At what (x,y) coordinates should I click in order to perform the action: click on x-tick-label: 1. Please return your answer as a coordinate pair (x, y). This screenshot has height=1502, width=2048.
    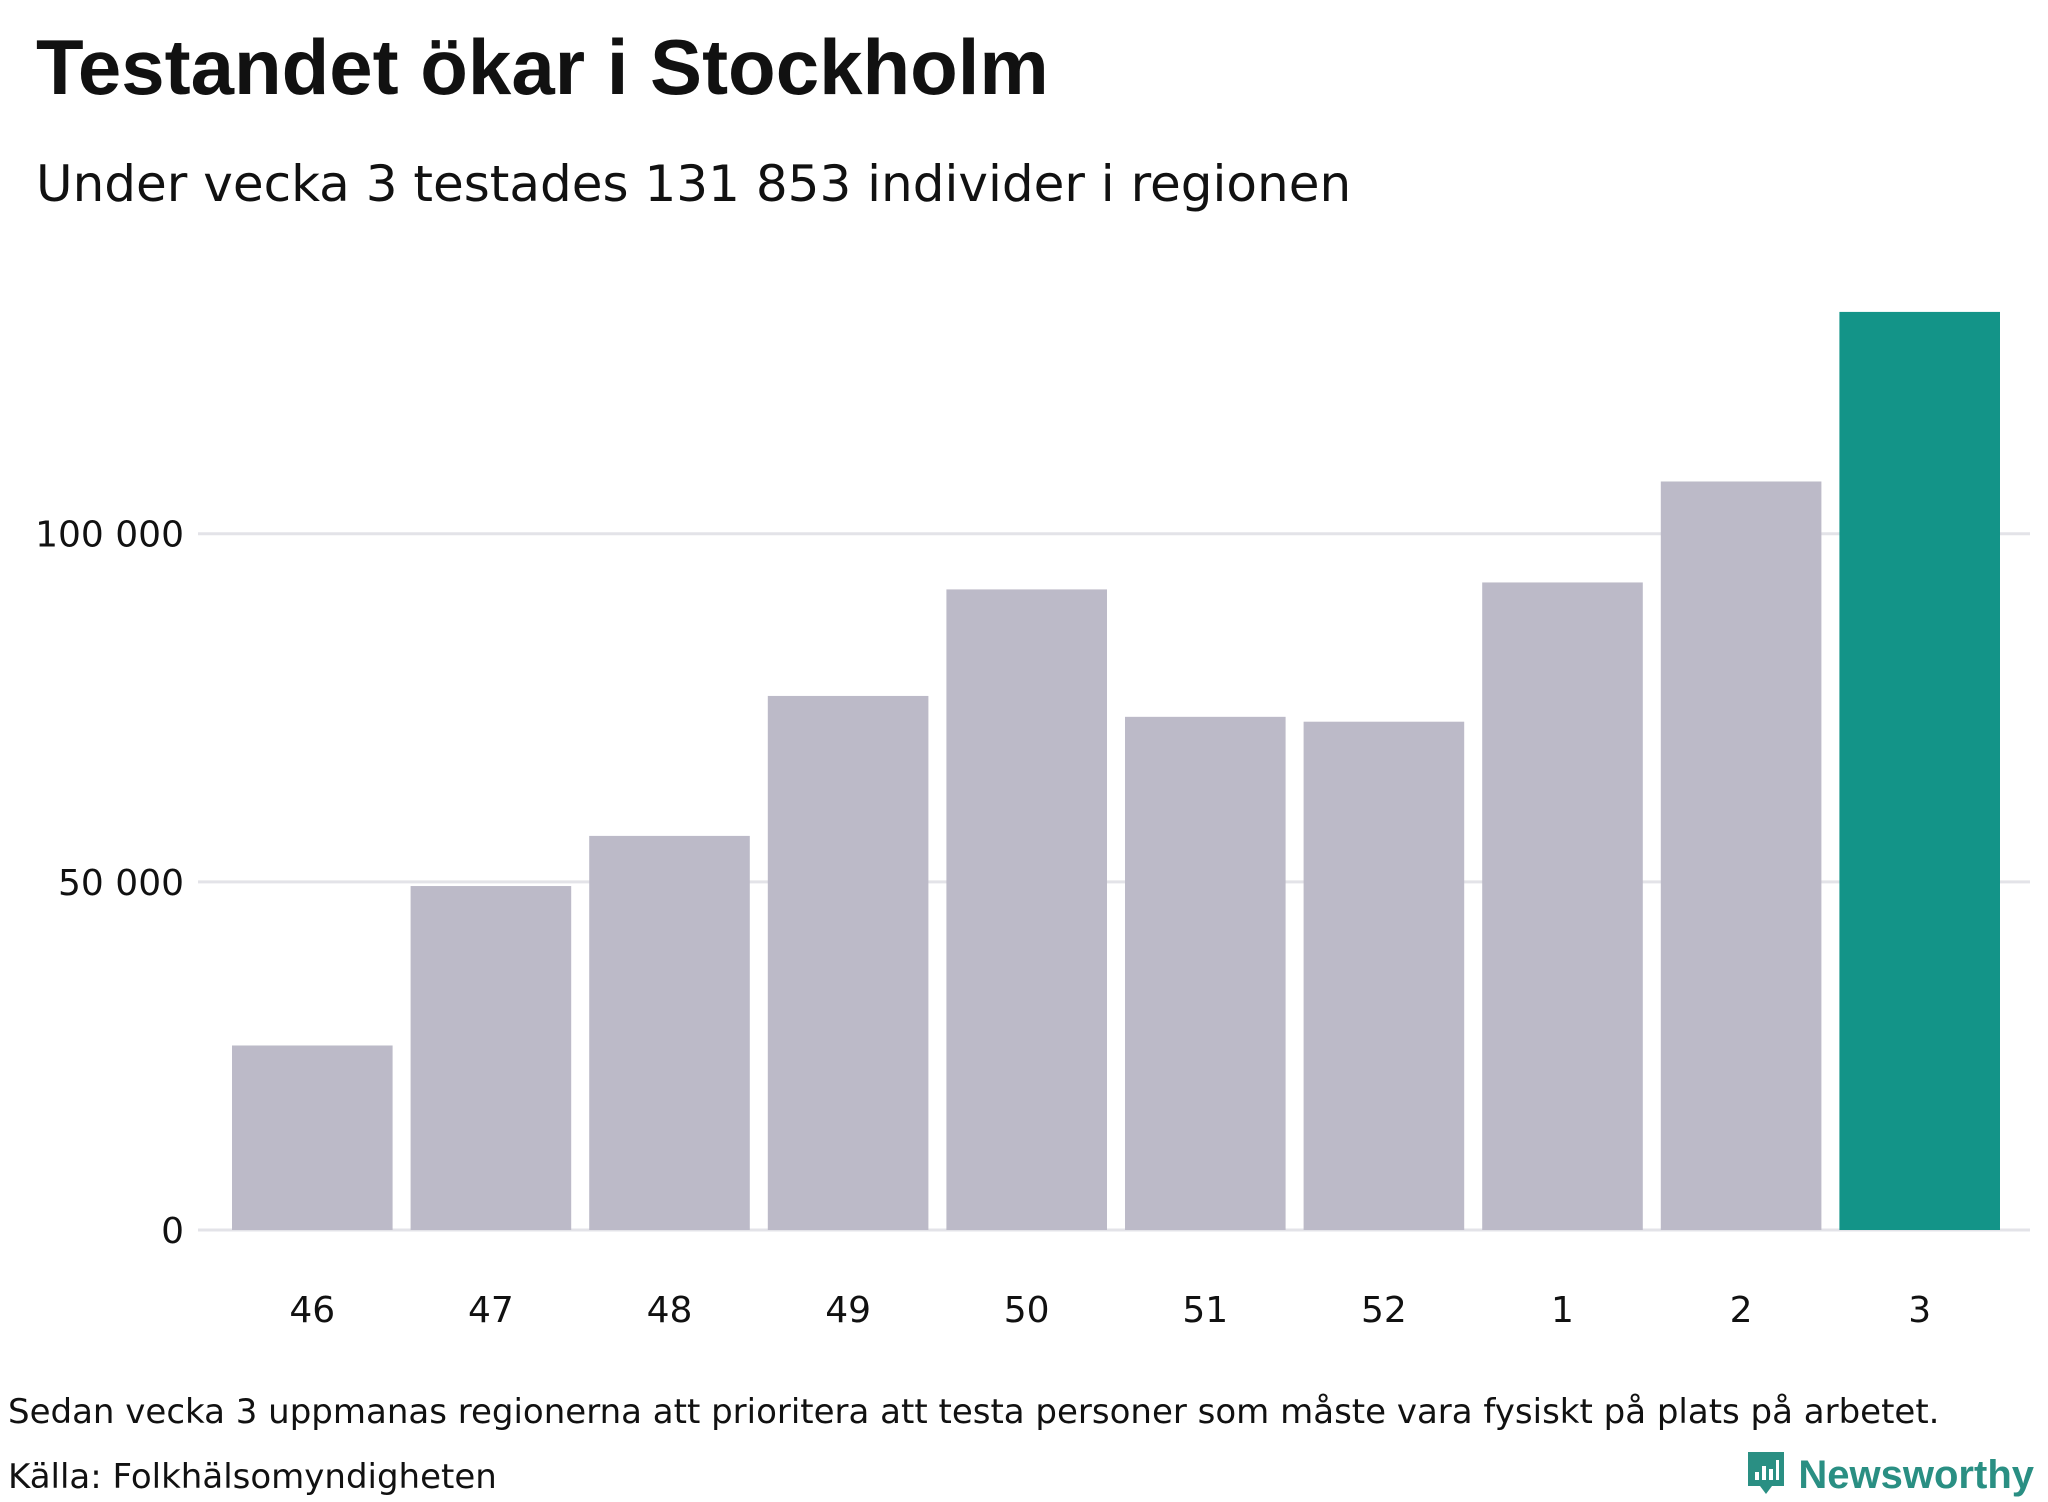
    Looking at the image, I should click on (1562, 1310).